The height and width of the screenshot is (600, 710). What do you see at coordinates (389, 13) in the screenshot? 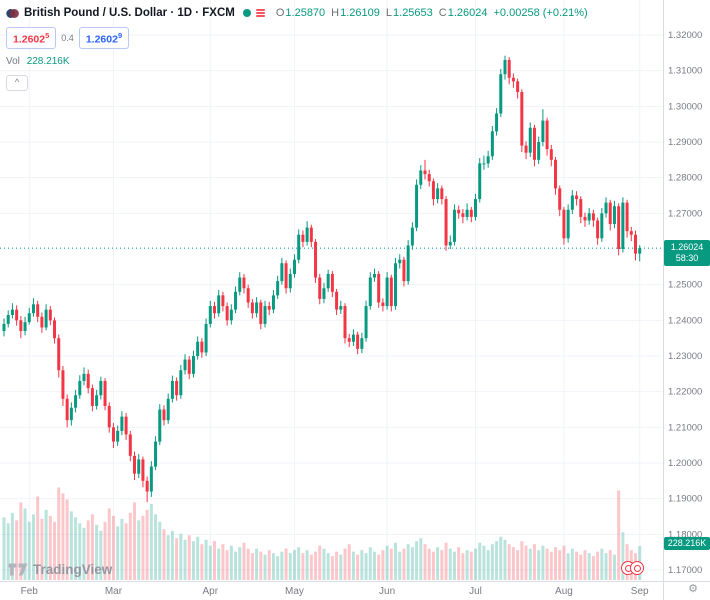
I see `low-label: L` at bounding box center [389, 13].